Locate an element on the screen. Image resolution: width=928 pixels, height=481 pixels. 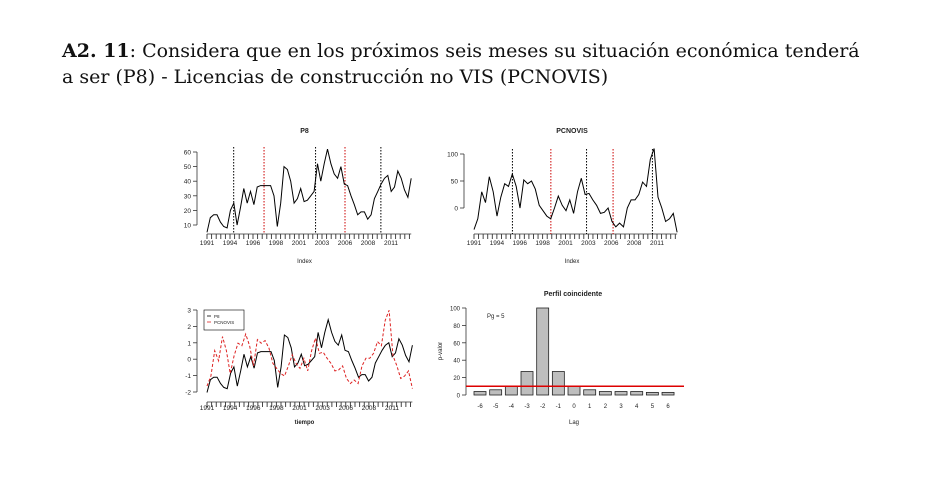
chart-title: P8 is located at coordinates (304, 131).